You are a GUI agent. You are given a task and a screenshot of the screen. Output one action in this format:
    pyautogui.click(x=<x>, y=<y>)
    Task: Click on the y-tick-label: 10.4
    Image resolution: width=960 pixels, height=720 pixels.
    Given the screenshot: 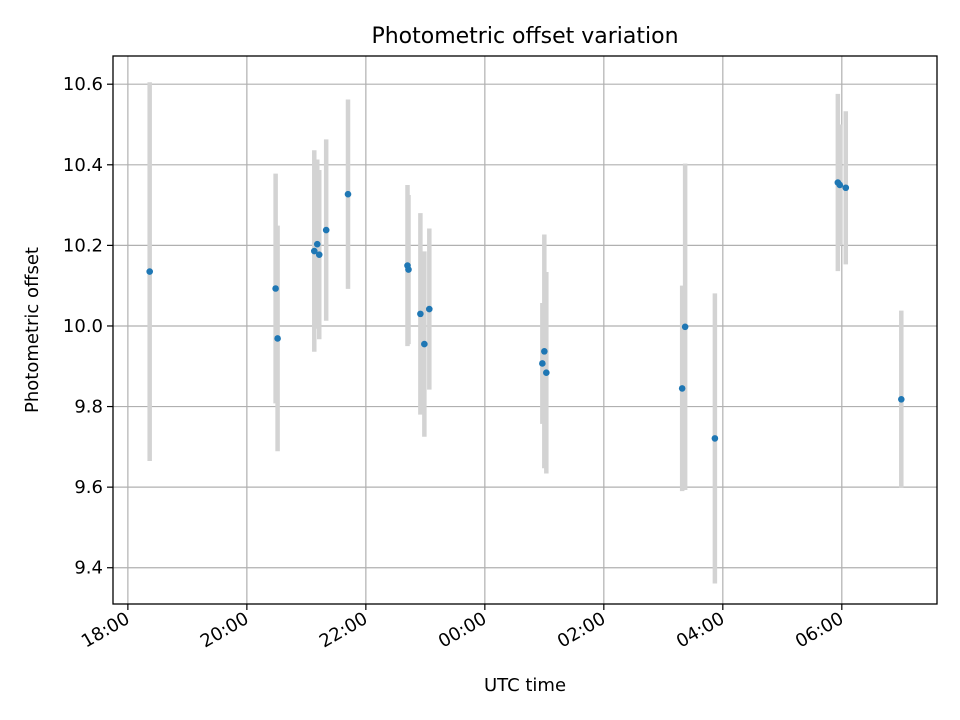 What is the action you would take?
    pyautogui.click(x=83, y=165)
    